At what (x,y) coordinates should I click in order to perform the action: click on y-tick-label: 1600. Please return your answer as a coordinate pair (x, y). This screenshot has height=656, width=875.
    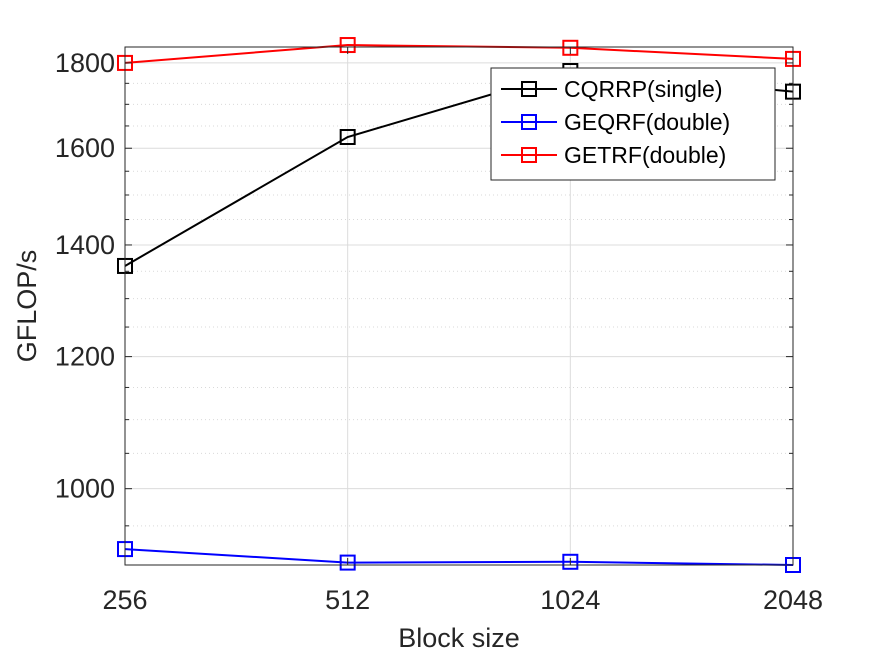
    Looking at the image, I should click on (85, 148).